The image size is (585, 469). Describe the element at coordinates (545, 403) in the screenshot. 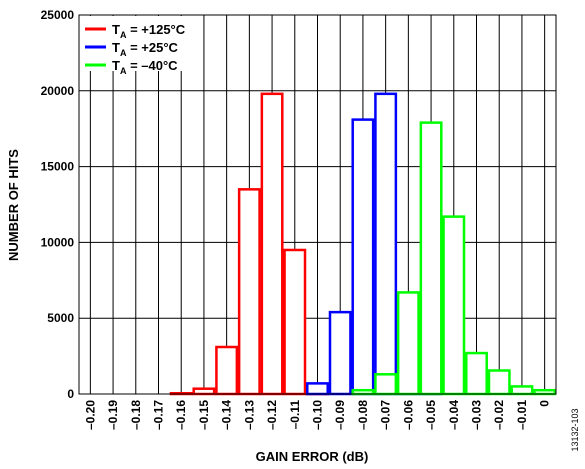

I see `x-tick-label: 0` at that location.